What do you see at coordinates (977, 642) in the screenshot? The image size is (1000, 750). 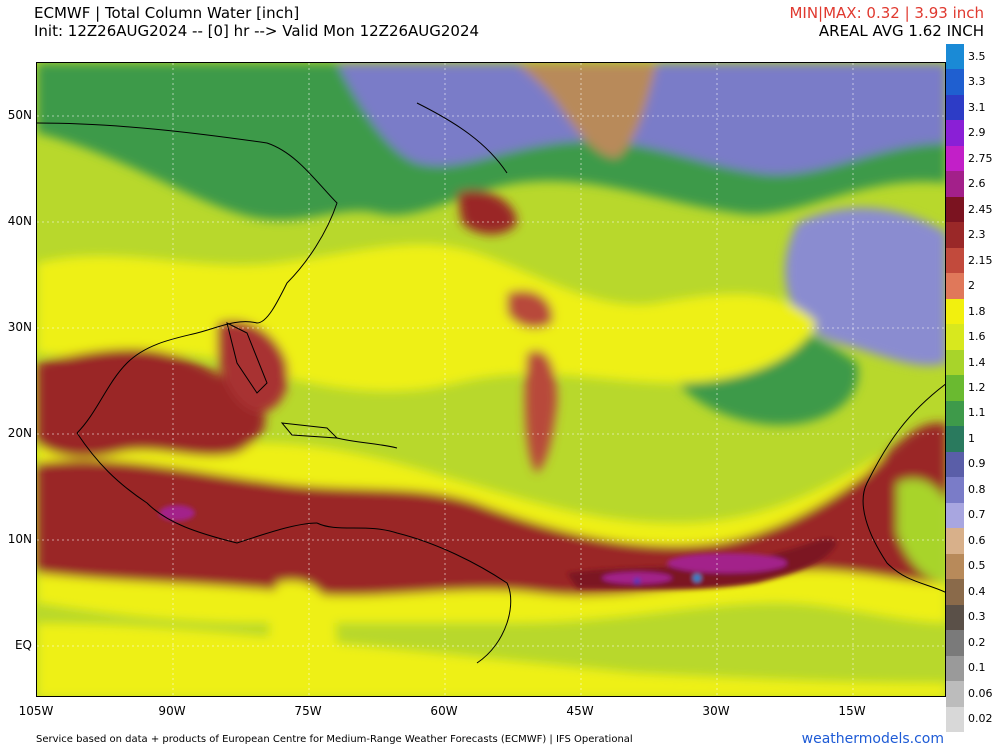 I see `colorbar-level-label: 0.2` at bounding box center [977, 642].